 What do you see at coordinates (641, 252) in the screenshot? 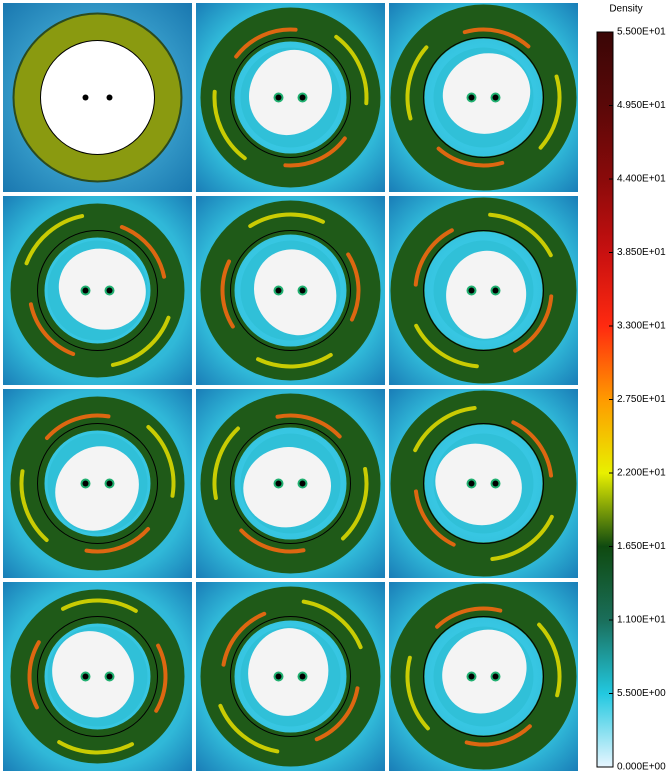
I see `tick-label: 3.850E+01` at bounding box center [641, 252].